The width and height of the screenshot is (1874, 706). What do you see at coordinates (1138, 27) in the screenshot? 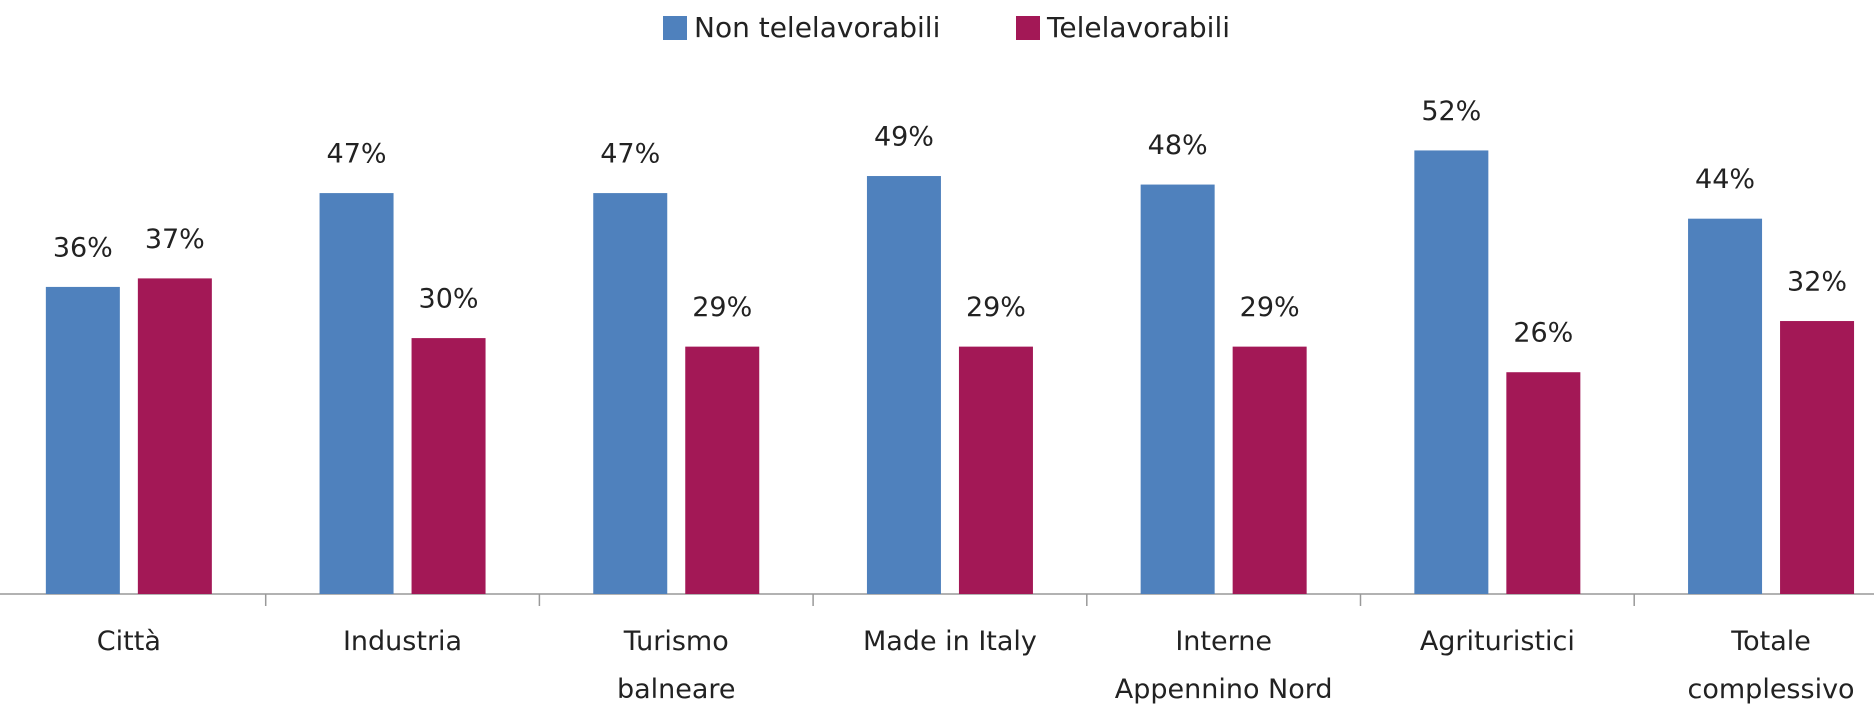
I see `legend-label: Telelavorabili` at bounding box center [1138, 27].